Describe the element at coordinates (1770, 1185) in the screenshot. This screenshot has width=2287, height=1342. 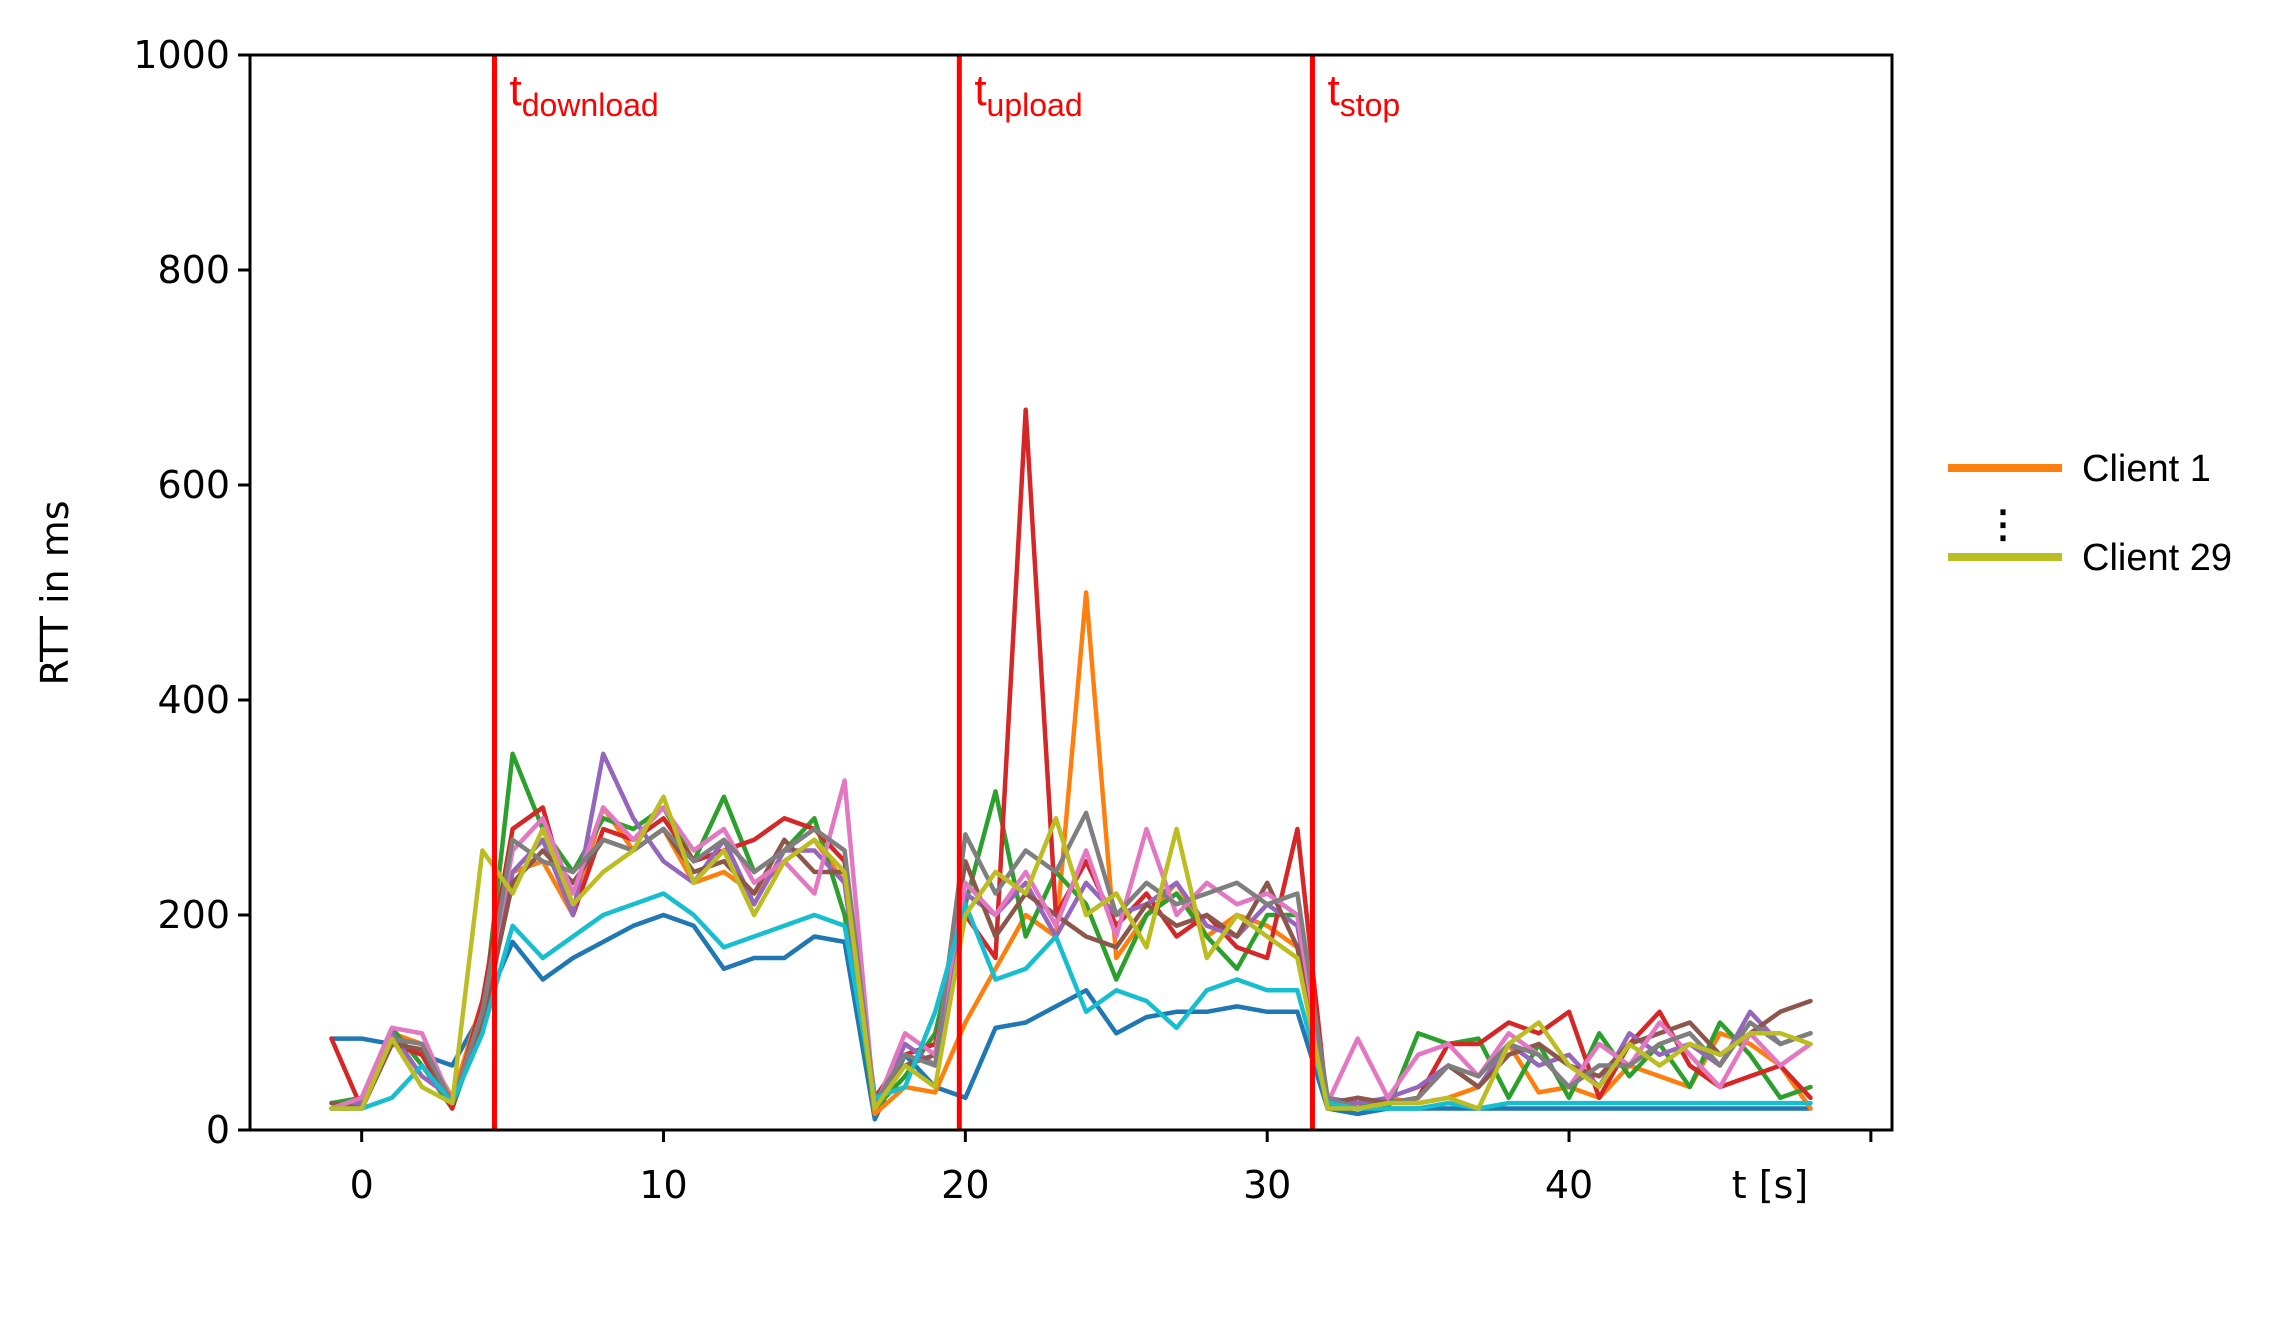
I see `x-axis-label: t [s]` at that location.